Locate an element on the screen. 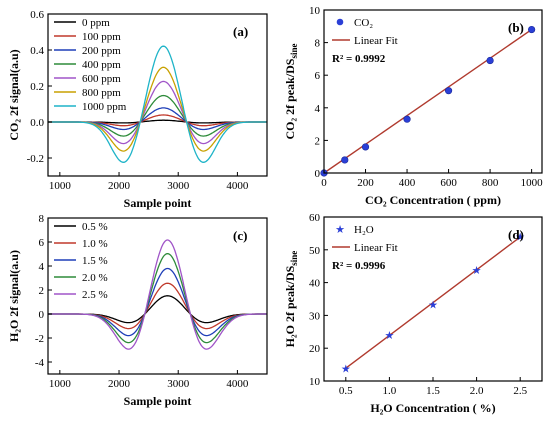 The height and width of the screenshot is (433, 550). legend-entry: 0.5 % is located at coordinates (95, 227).